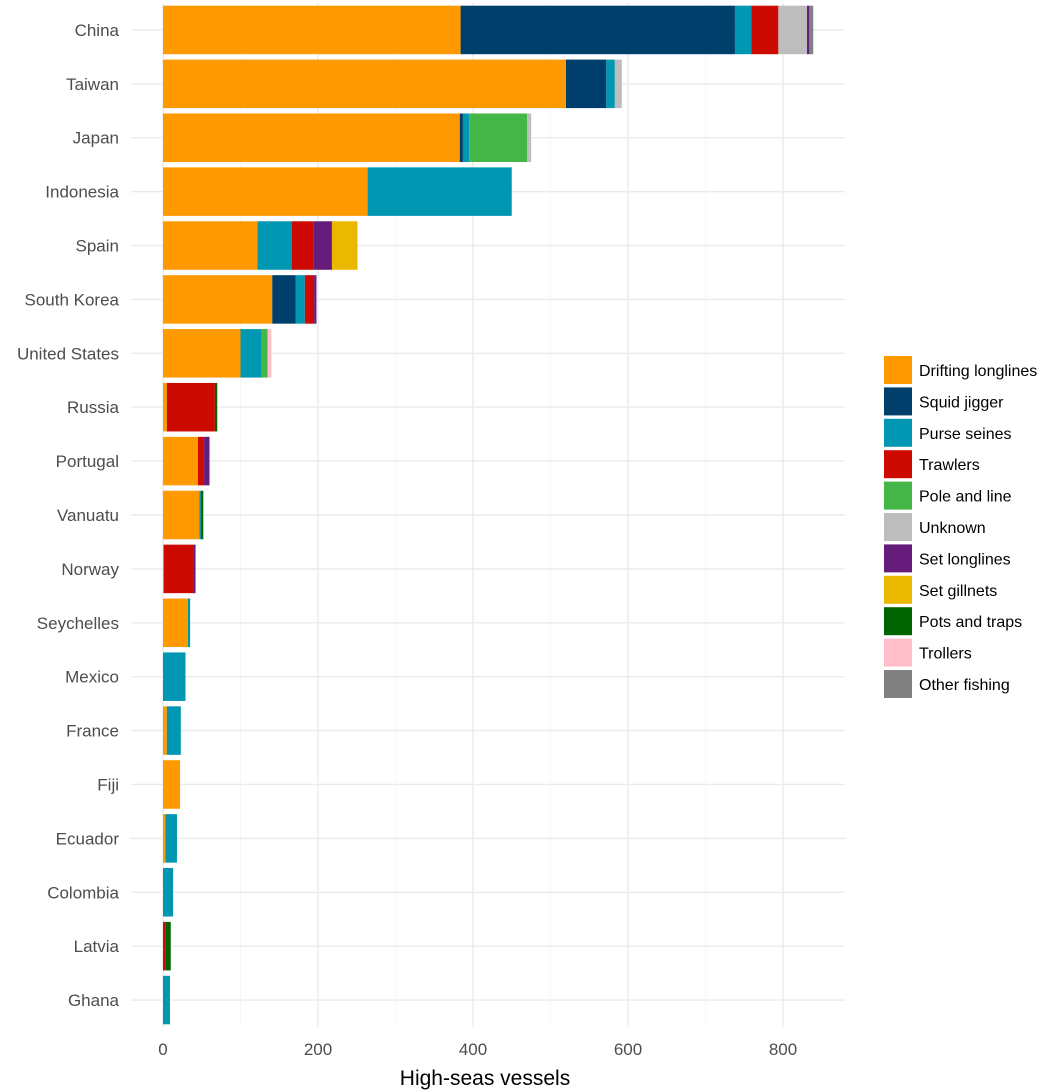  Describe the element at coordinates (97, 30) in the screenshot. I see `category-label: China` at that location.